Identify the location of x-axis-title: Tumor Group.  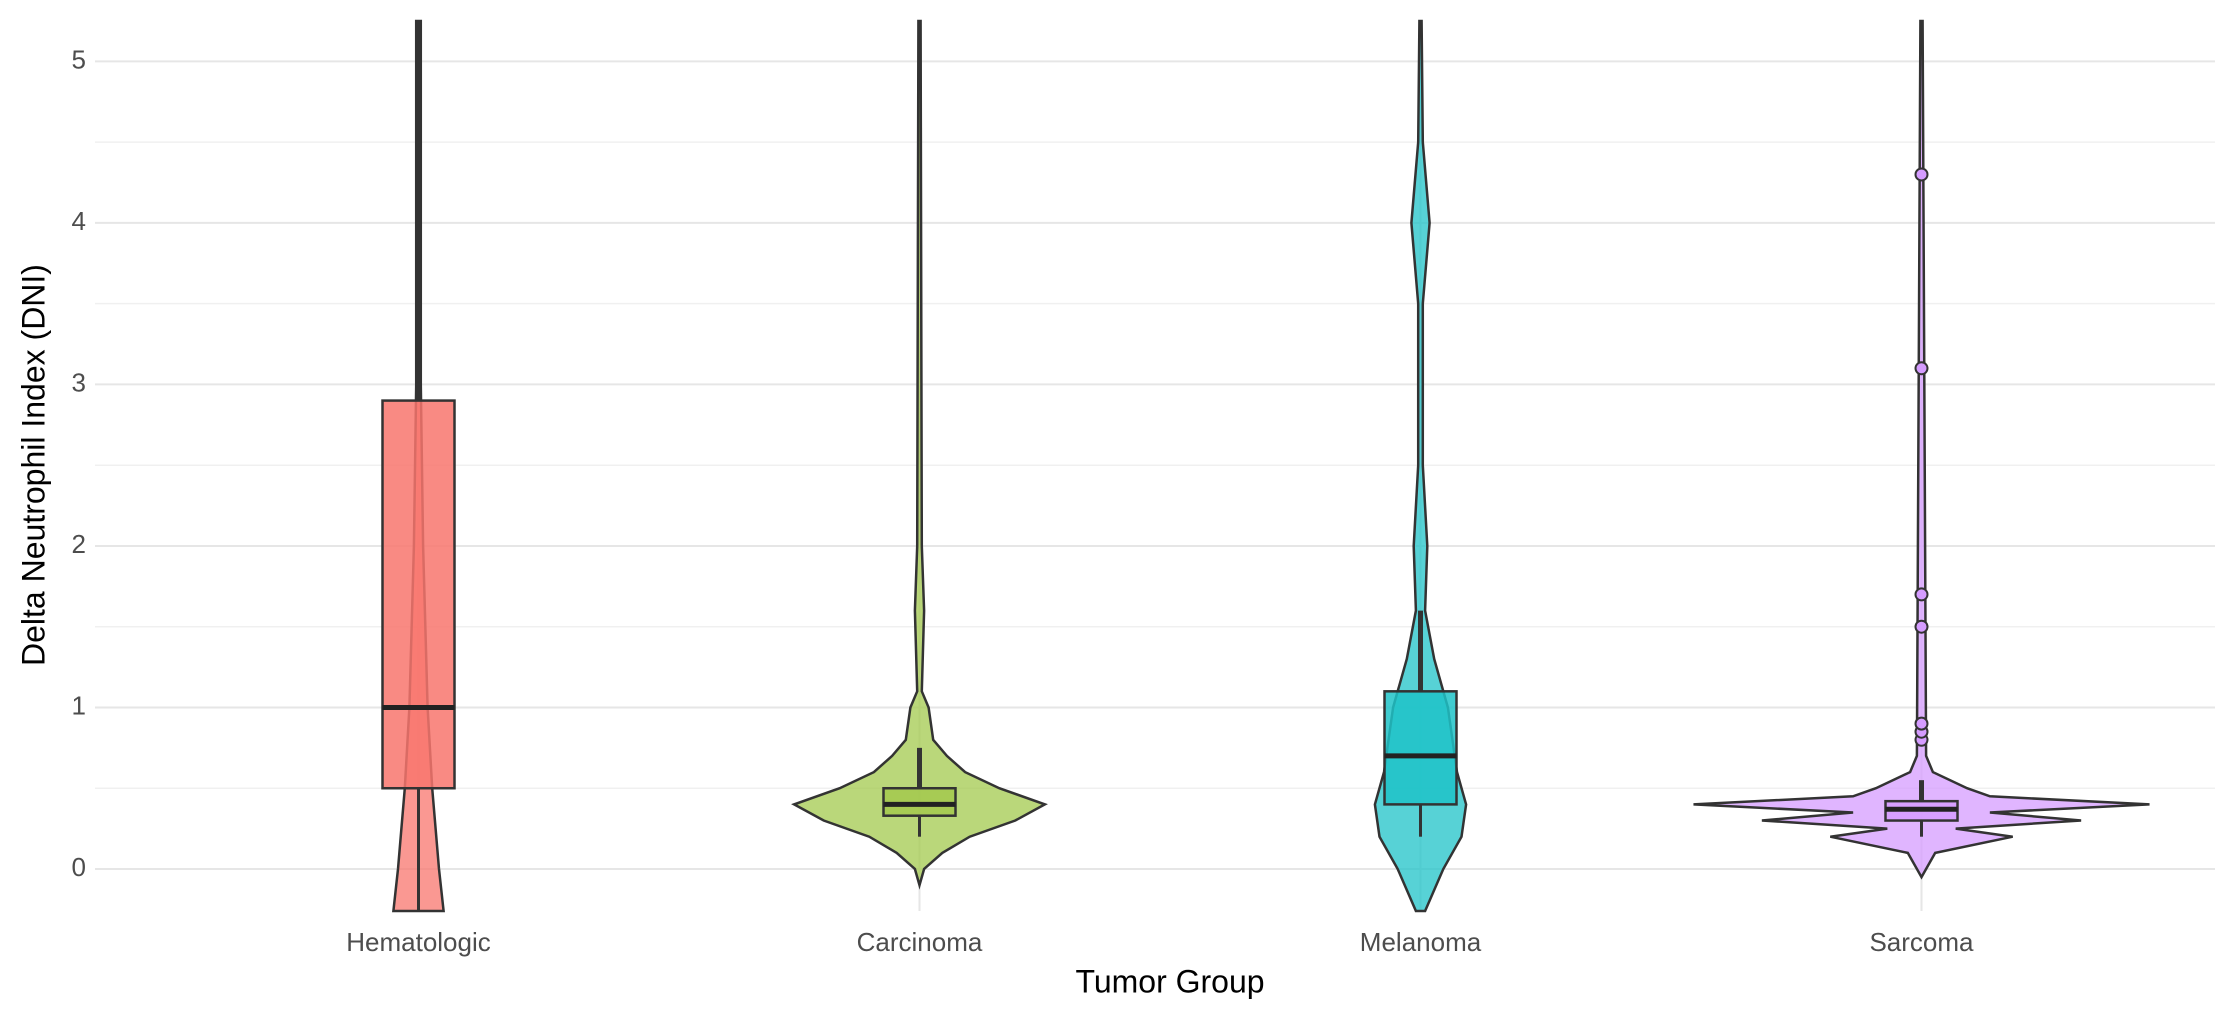
(1169, 981).